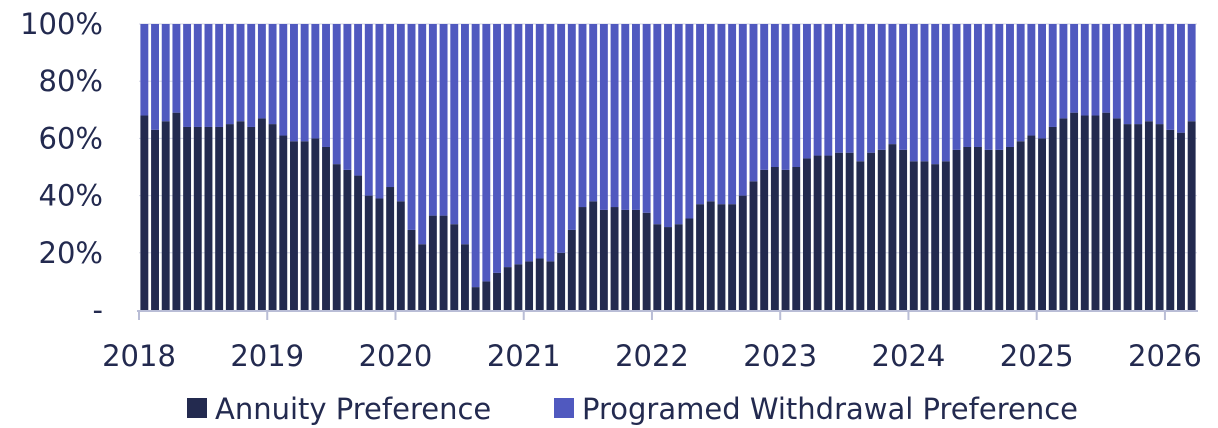 This screenshot has width=1218, height=428. What do you see at coordinates (197, 408) in the screenshot?
I see `legend-swatch-annuity-preference` at bounding box center [197, 408].